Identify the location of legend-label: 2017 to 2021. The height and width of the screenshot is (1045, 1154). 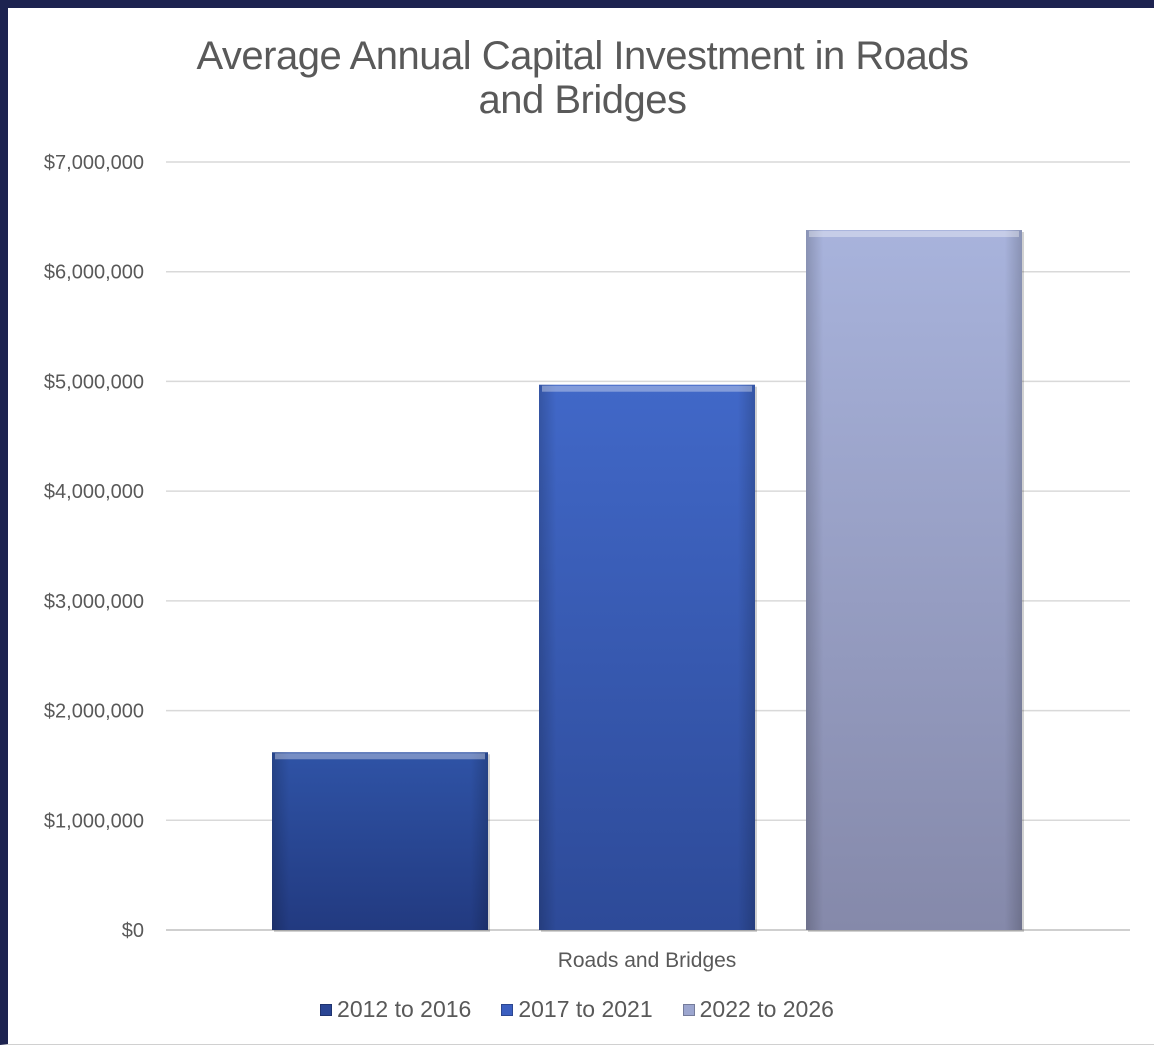
(585, 1009).